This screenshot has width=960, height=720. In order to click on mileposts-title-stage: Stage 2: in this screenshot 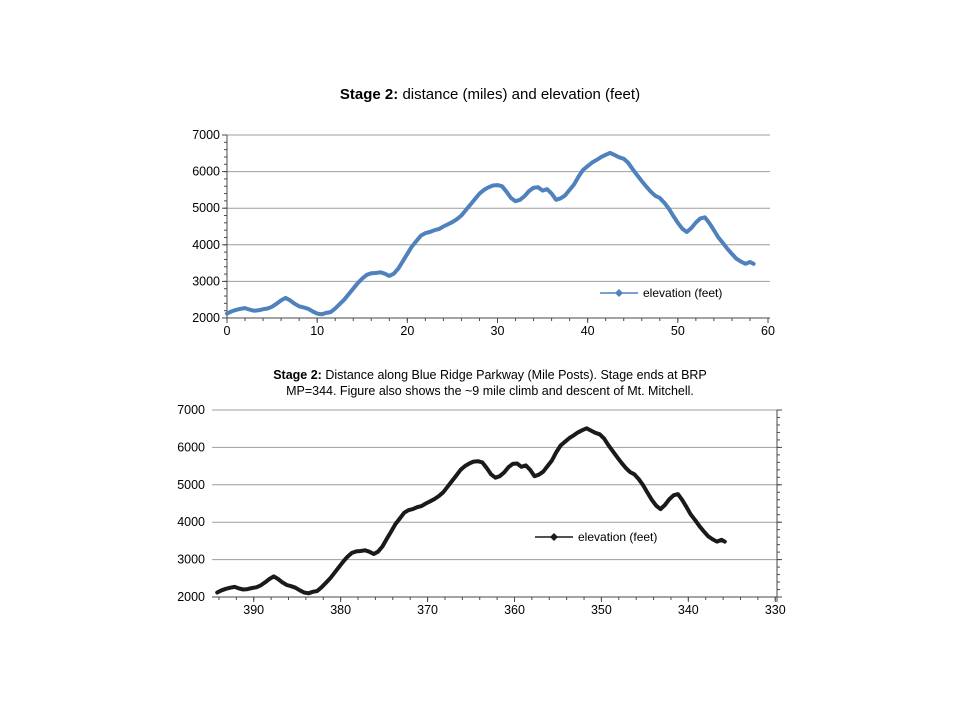, I will do `click(297, 375)`.